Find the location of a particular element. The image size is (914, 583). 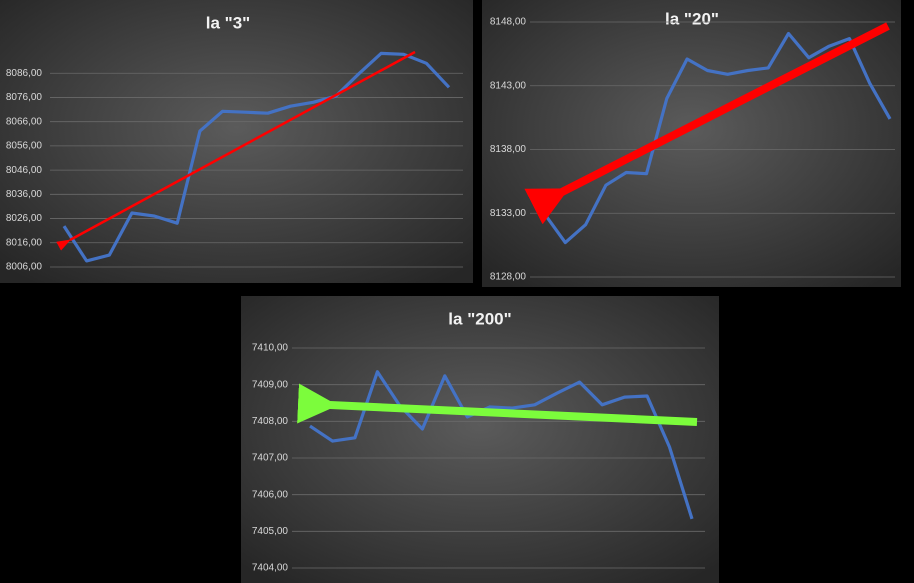

y-tick-label: 8148,00 is located at coordinates (508, 22).